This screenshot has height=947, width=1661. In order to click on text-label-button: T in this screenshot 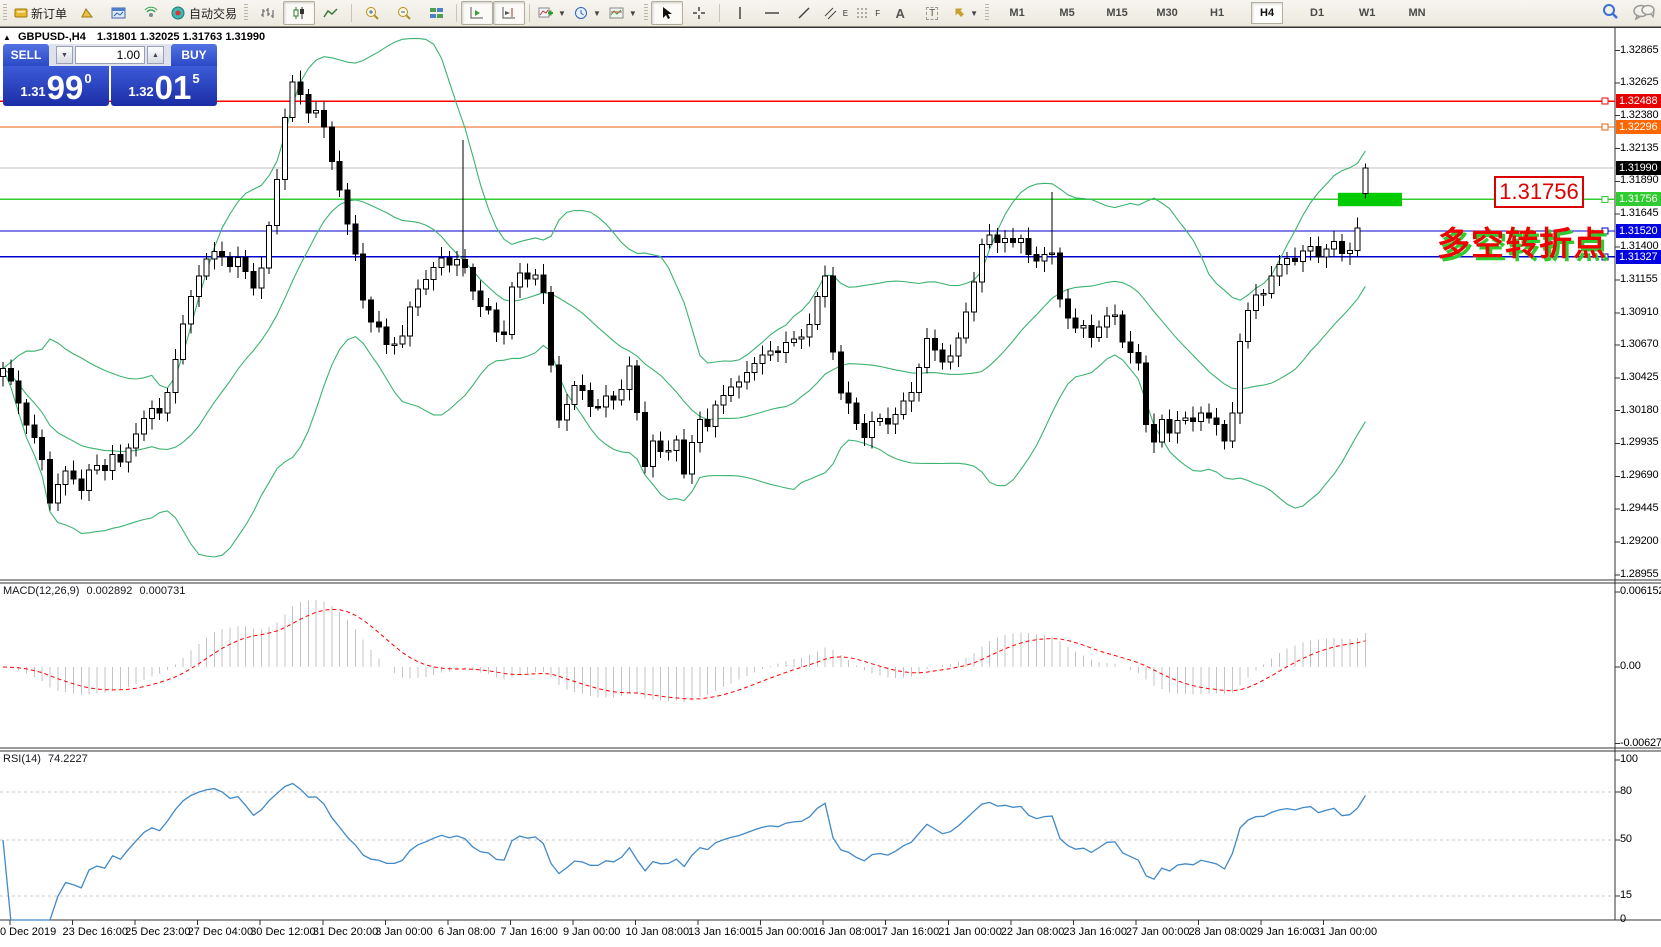, I will do `click(932, 13)`.